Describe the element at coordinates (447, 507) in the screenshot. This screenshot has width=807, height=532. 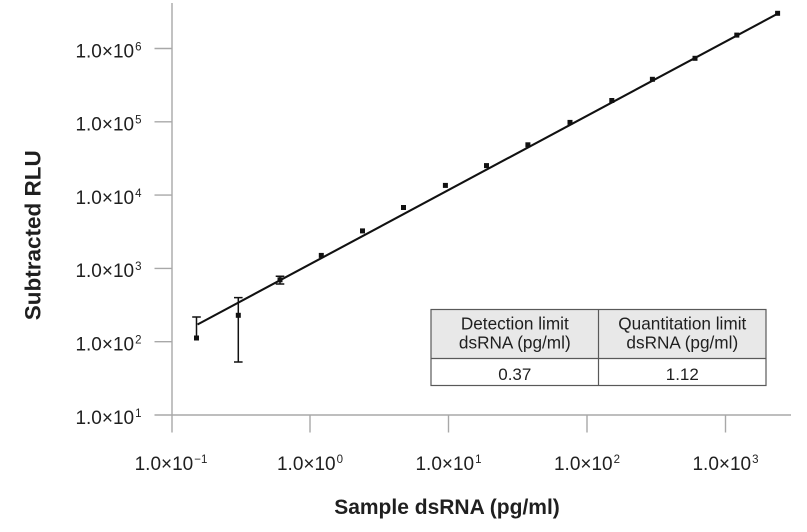
I see `svg-text: Sample dsRNA (pg/ml)` at that location.